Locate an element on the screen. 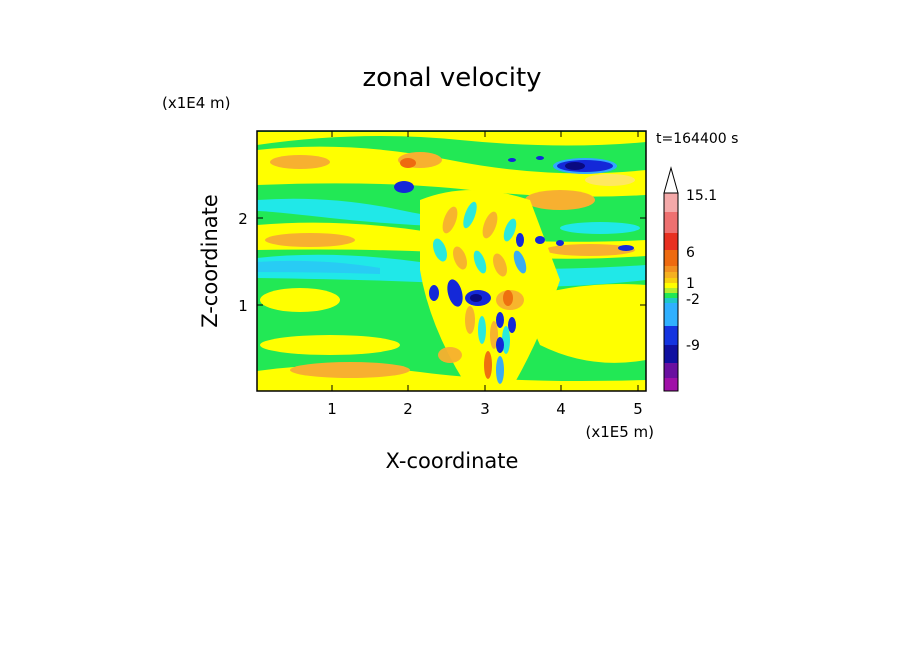 This screenshot has height=654, width=904. y-axis is located at coordinates (451, 261).